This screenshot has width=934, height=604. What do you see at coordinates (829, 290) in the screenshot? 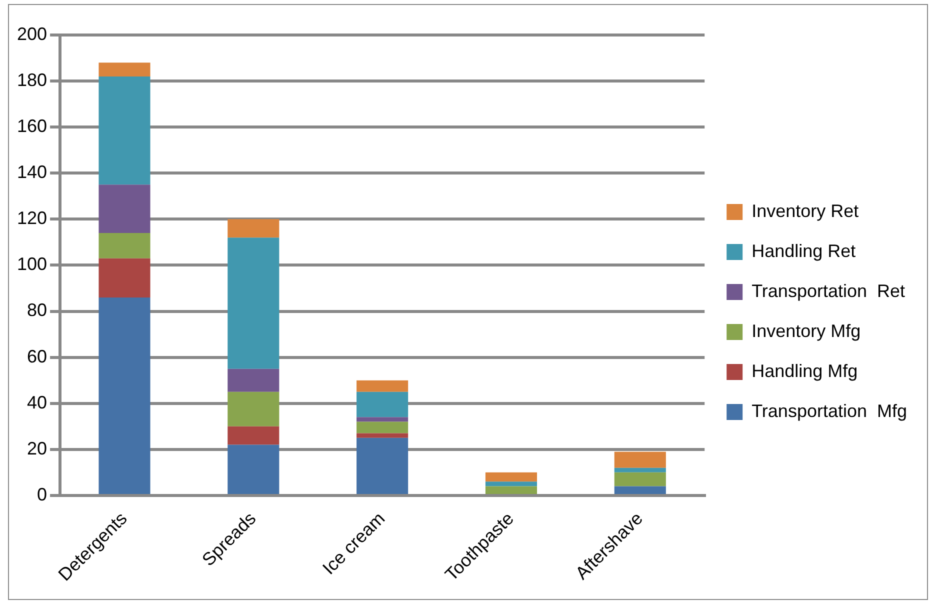
I see `legend-label: Transportation Ret` at bounding box center [829, 290].